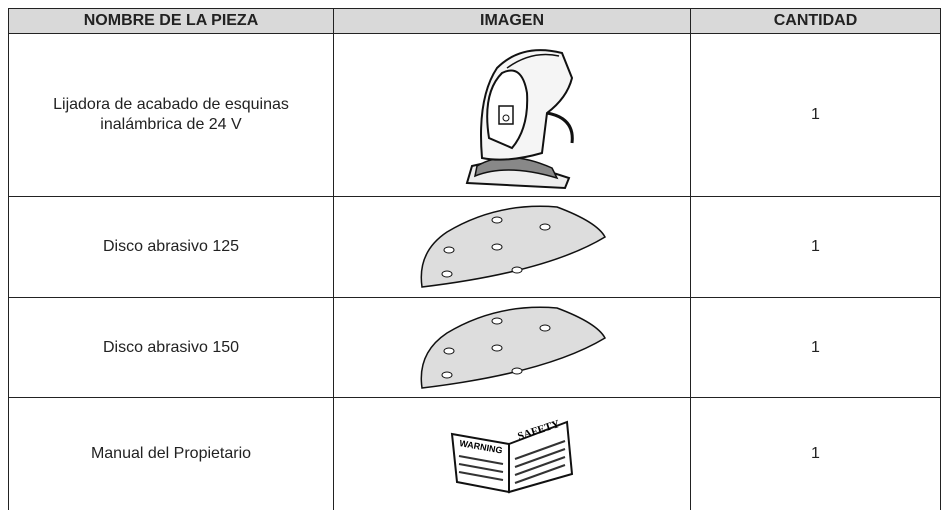  What do you see at coordinates (815, 21) in the screenshot?
I see `header-cell: CANTIDAD` at bounding box center [815, 21].